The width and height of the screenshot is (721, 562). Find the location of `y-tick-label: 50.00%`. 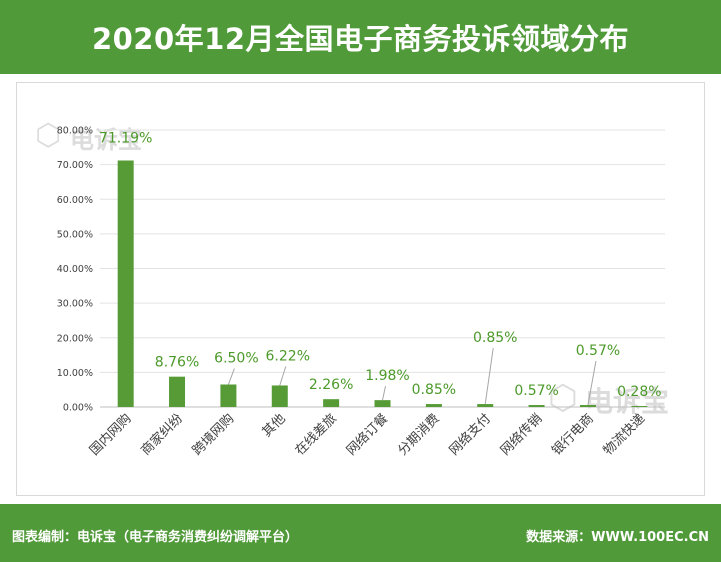

y-tick-label: 50.00% is located at coordinates (75, 234).